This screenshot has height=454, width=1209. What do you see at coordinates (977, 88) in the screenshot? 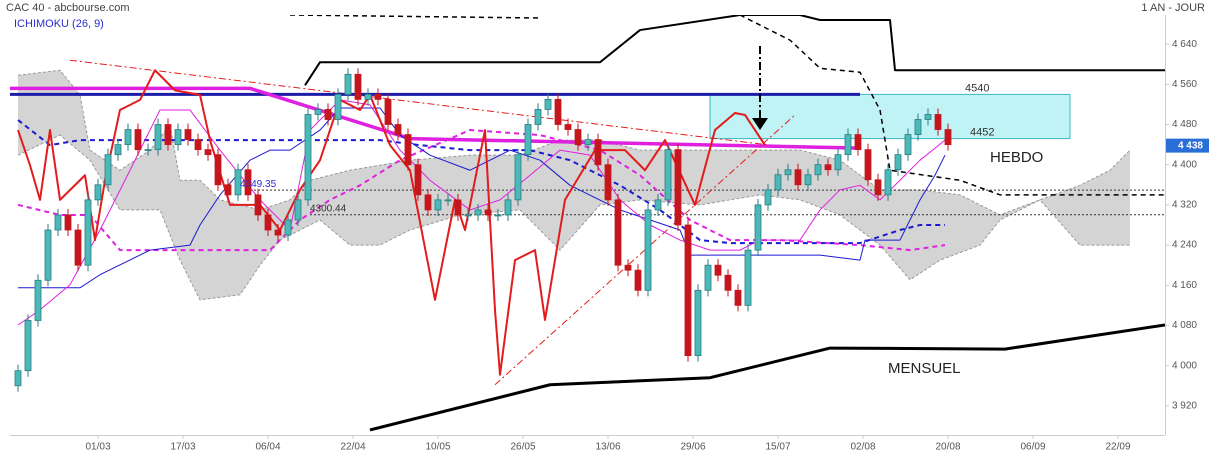
I see `zone-label: 4540` at bounding box center [977, 88].